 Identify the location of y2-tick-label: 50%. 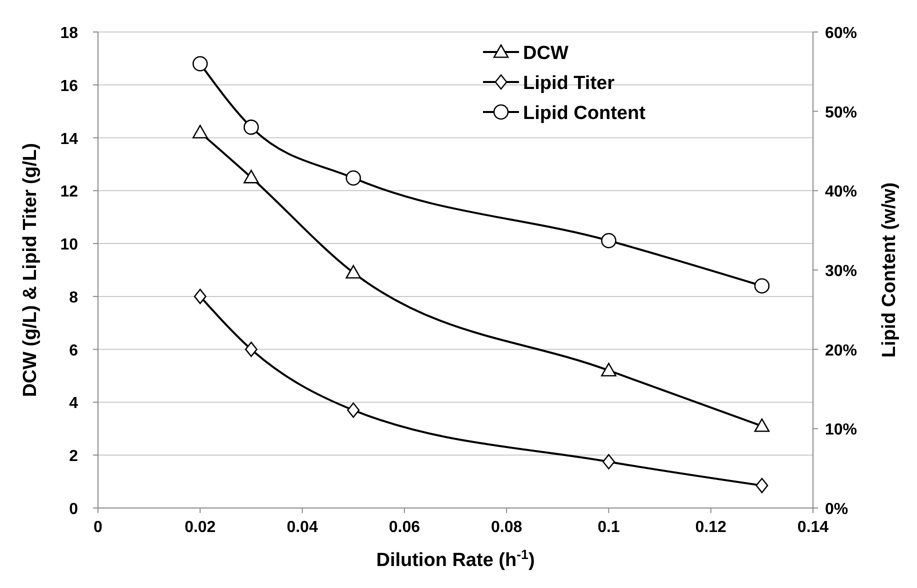
(841, 113).